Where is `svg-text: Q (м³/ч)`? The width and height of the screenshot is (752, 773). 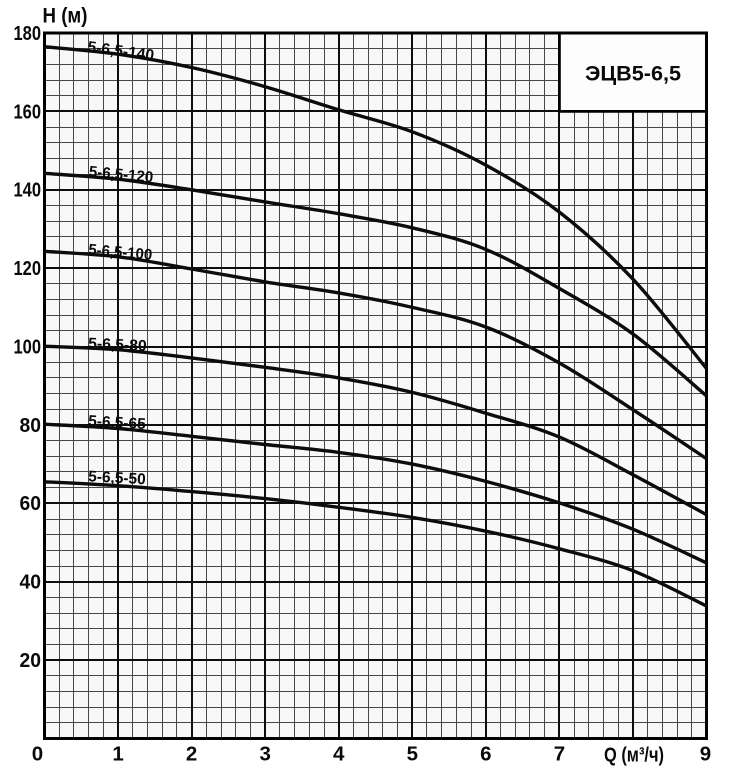
svg-text: Q (м³/ч) is located at coordinates (634, 755).